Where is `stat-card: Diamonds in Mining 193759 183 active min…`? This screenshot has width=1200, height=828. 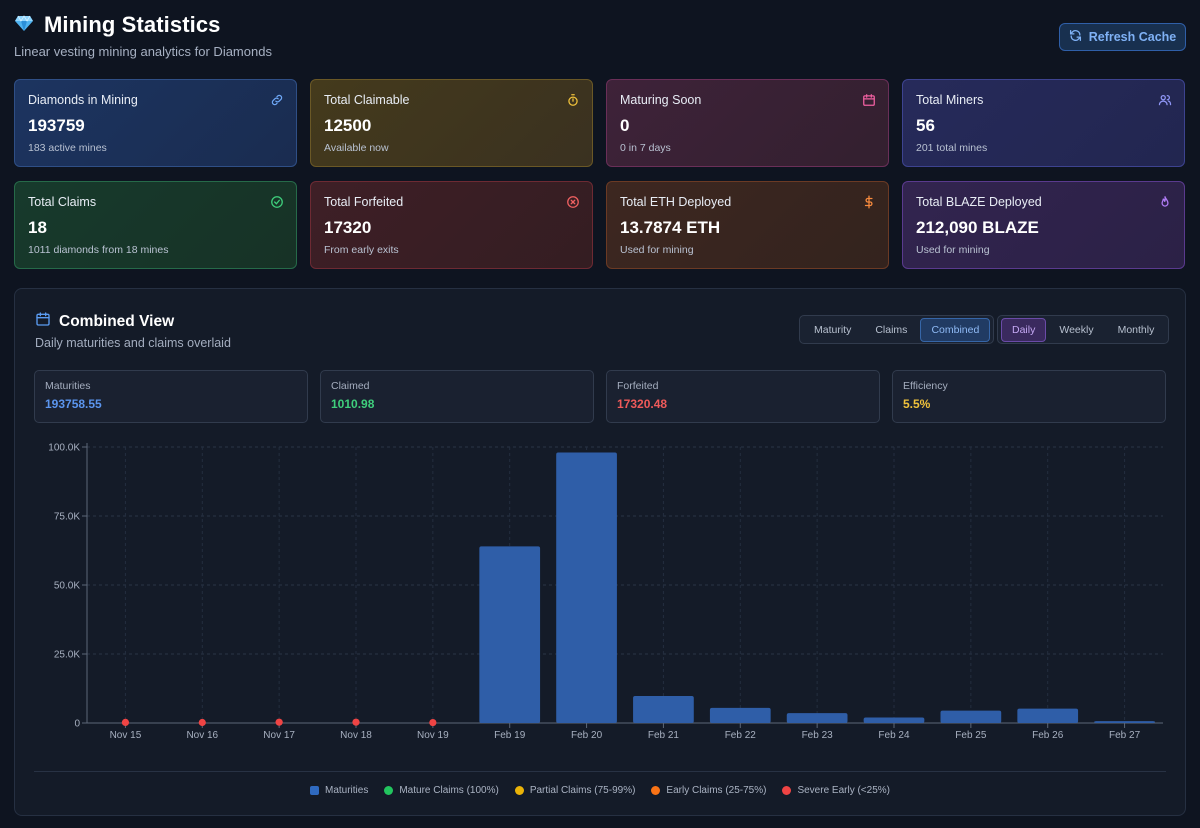
stat-card: Diamonds in Mining 193759 183 active min… is located at coordinates (155, 123).